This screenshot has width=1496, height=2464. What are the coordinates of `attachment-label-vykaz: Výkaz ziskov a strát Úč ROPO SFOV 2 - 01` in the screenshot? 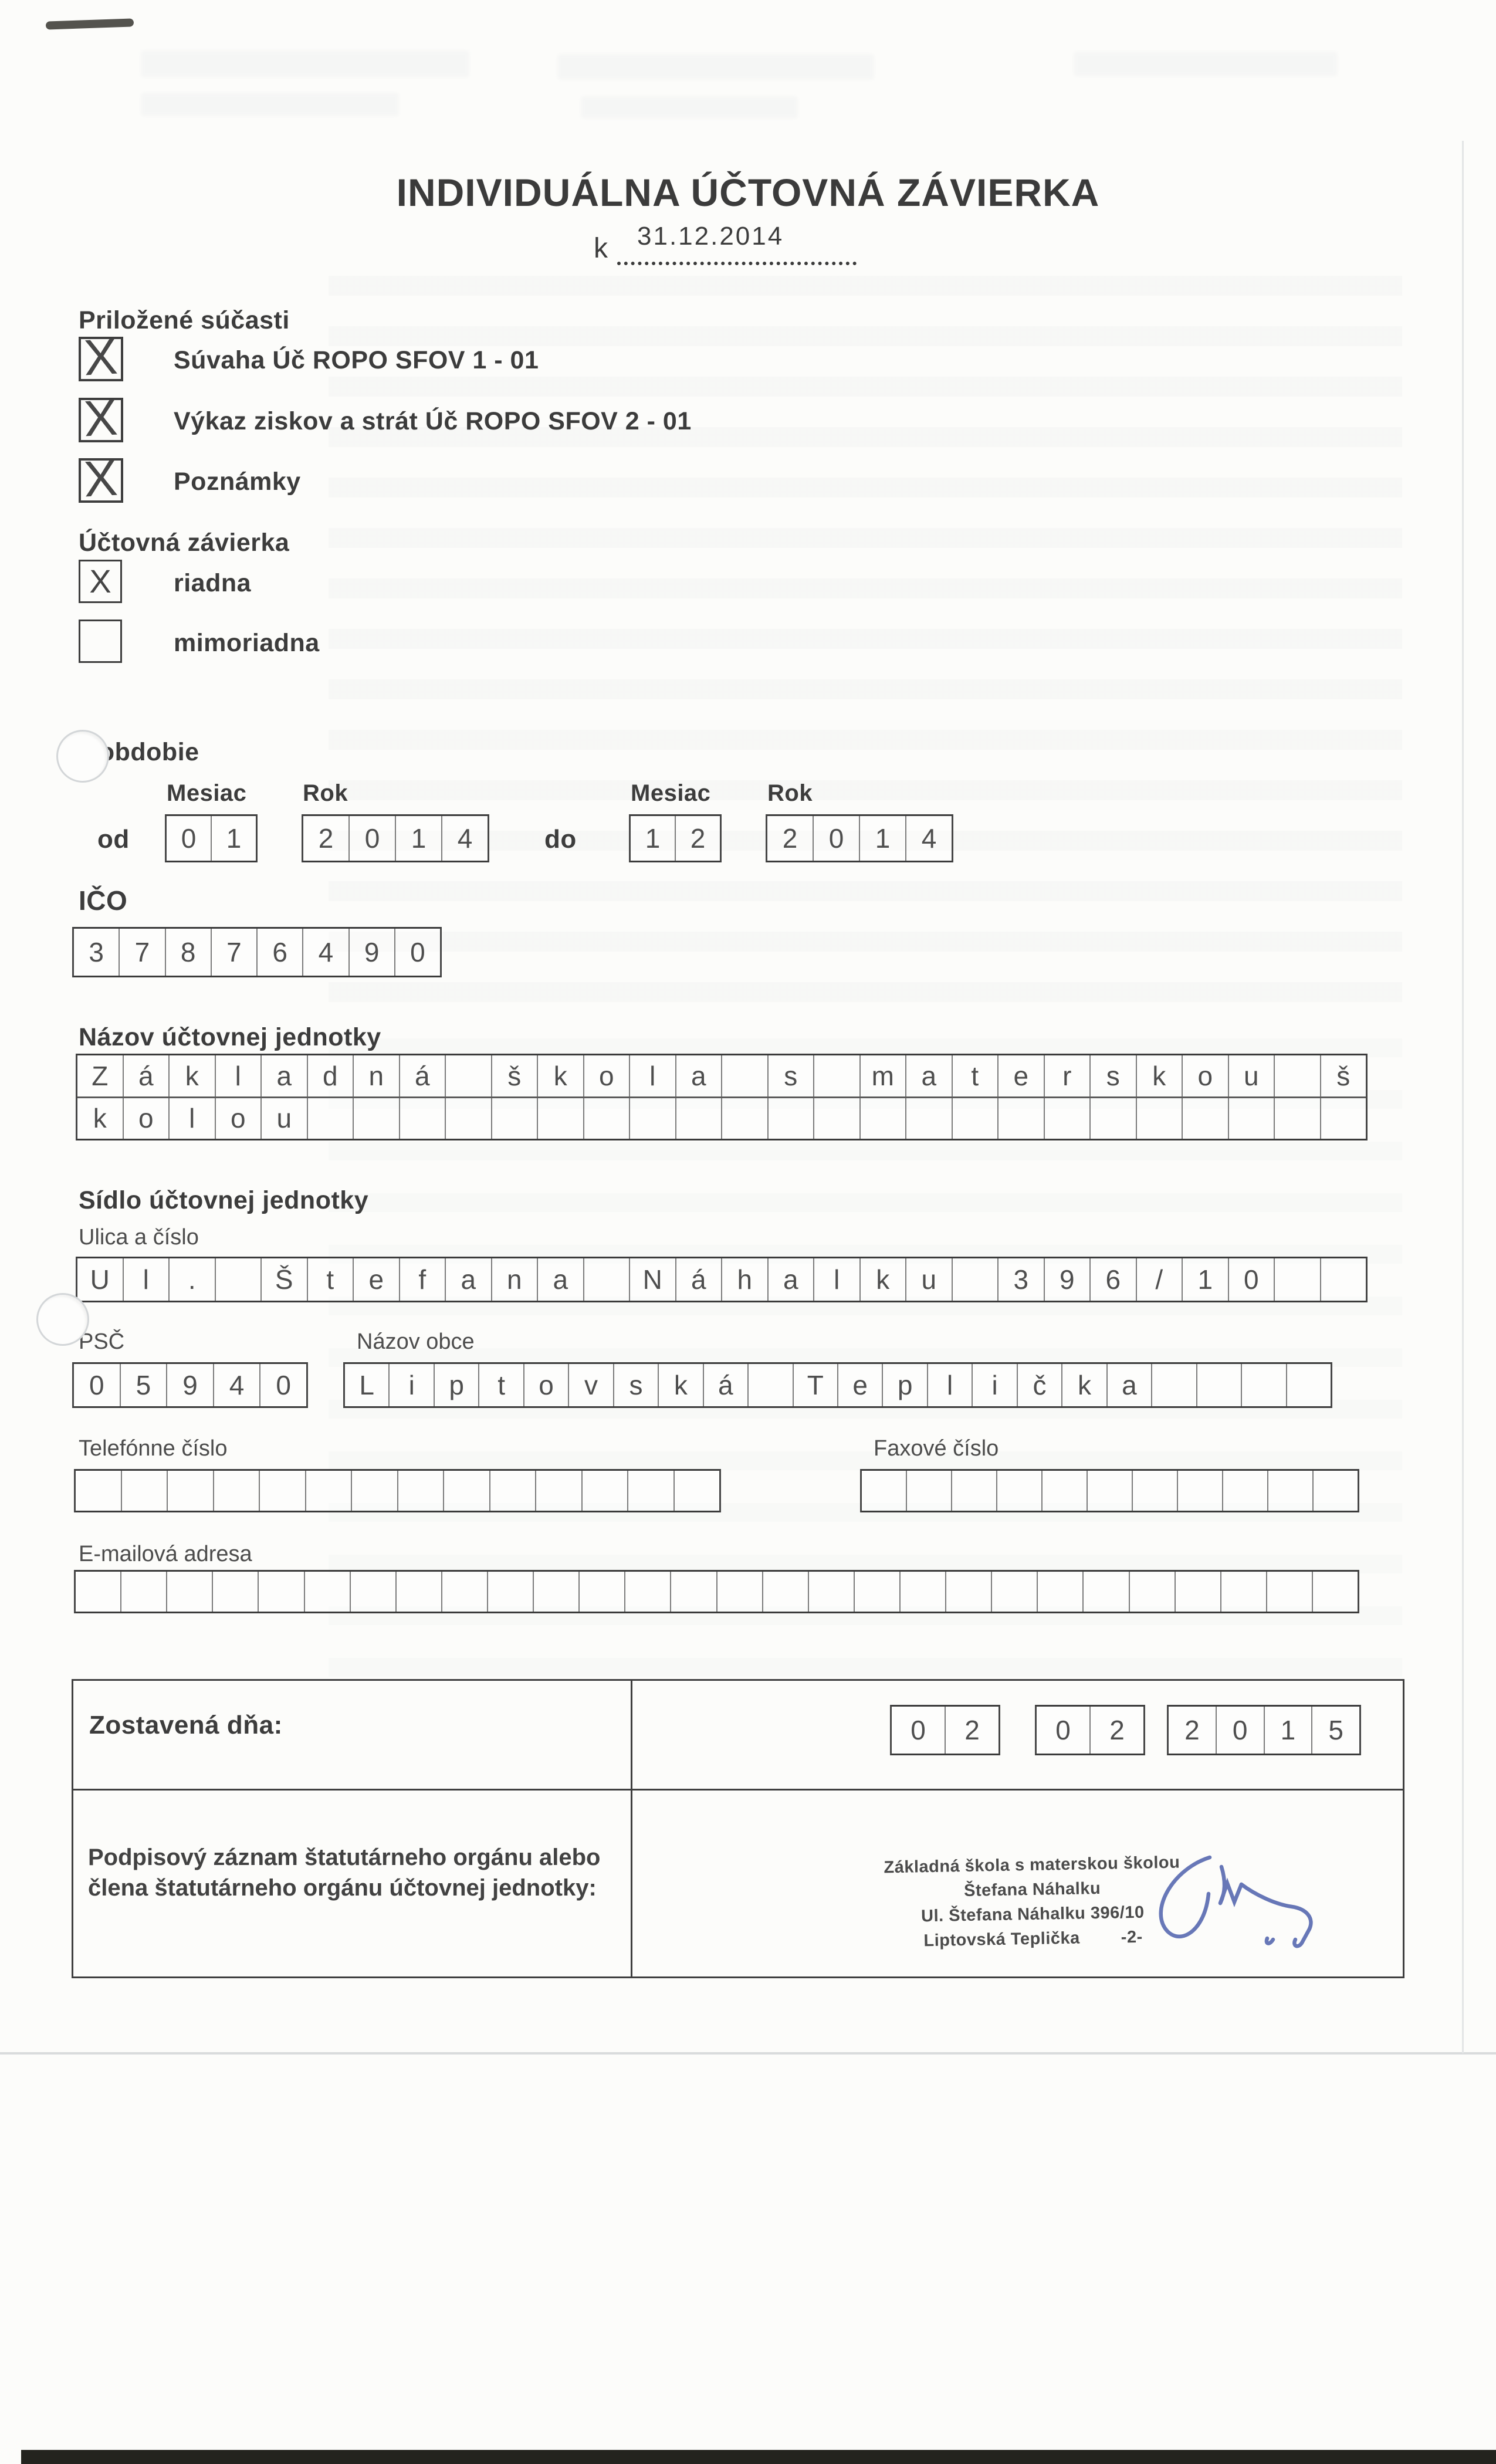 It's located at (433, 421).